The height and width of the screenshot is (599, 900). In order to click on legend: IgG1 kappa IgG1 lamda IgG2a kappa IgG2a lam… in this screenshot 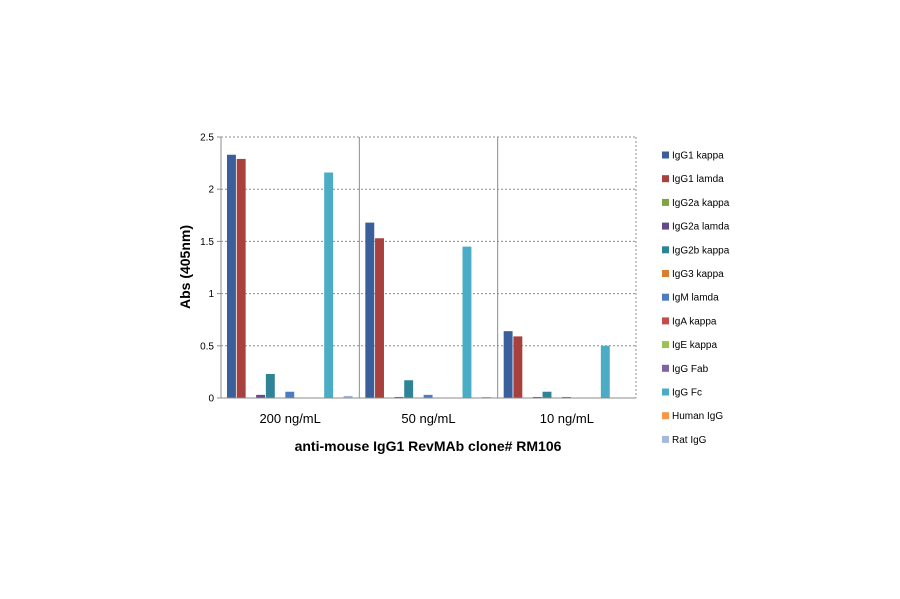, I will do `click(696, 298)`.